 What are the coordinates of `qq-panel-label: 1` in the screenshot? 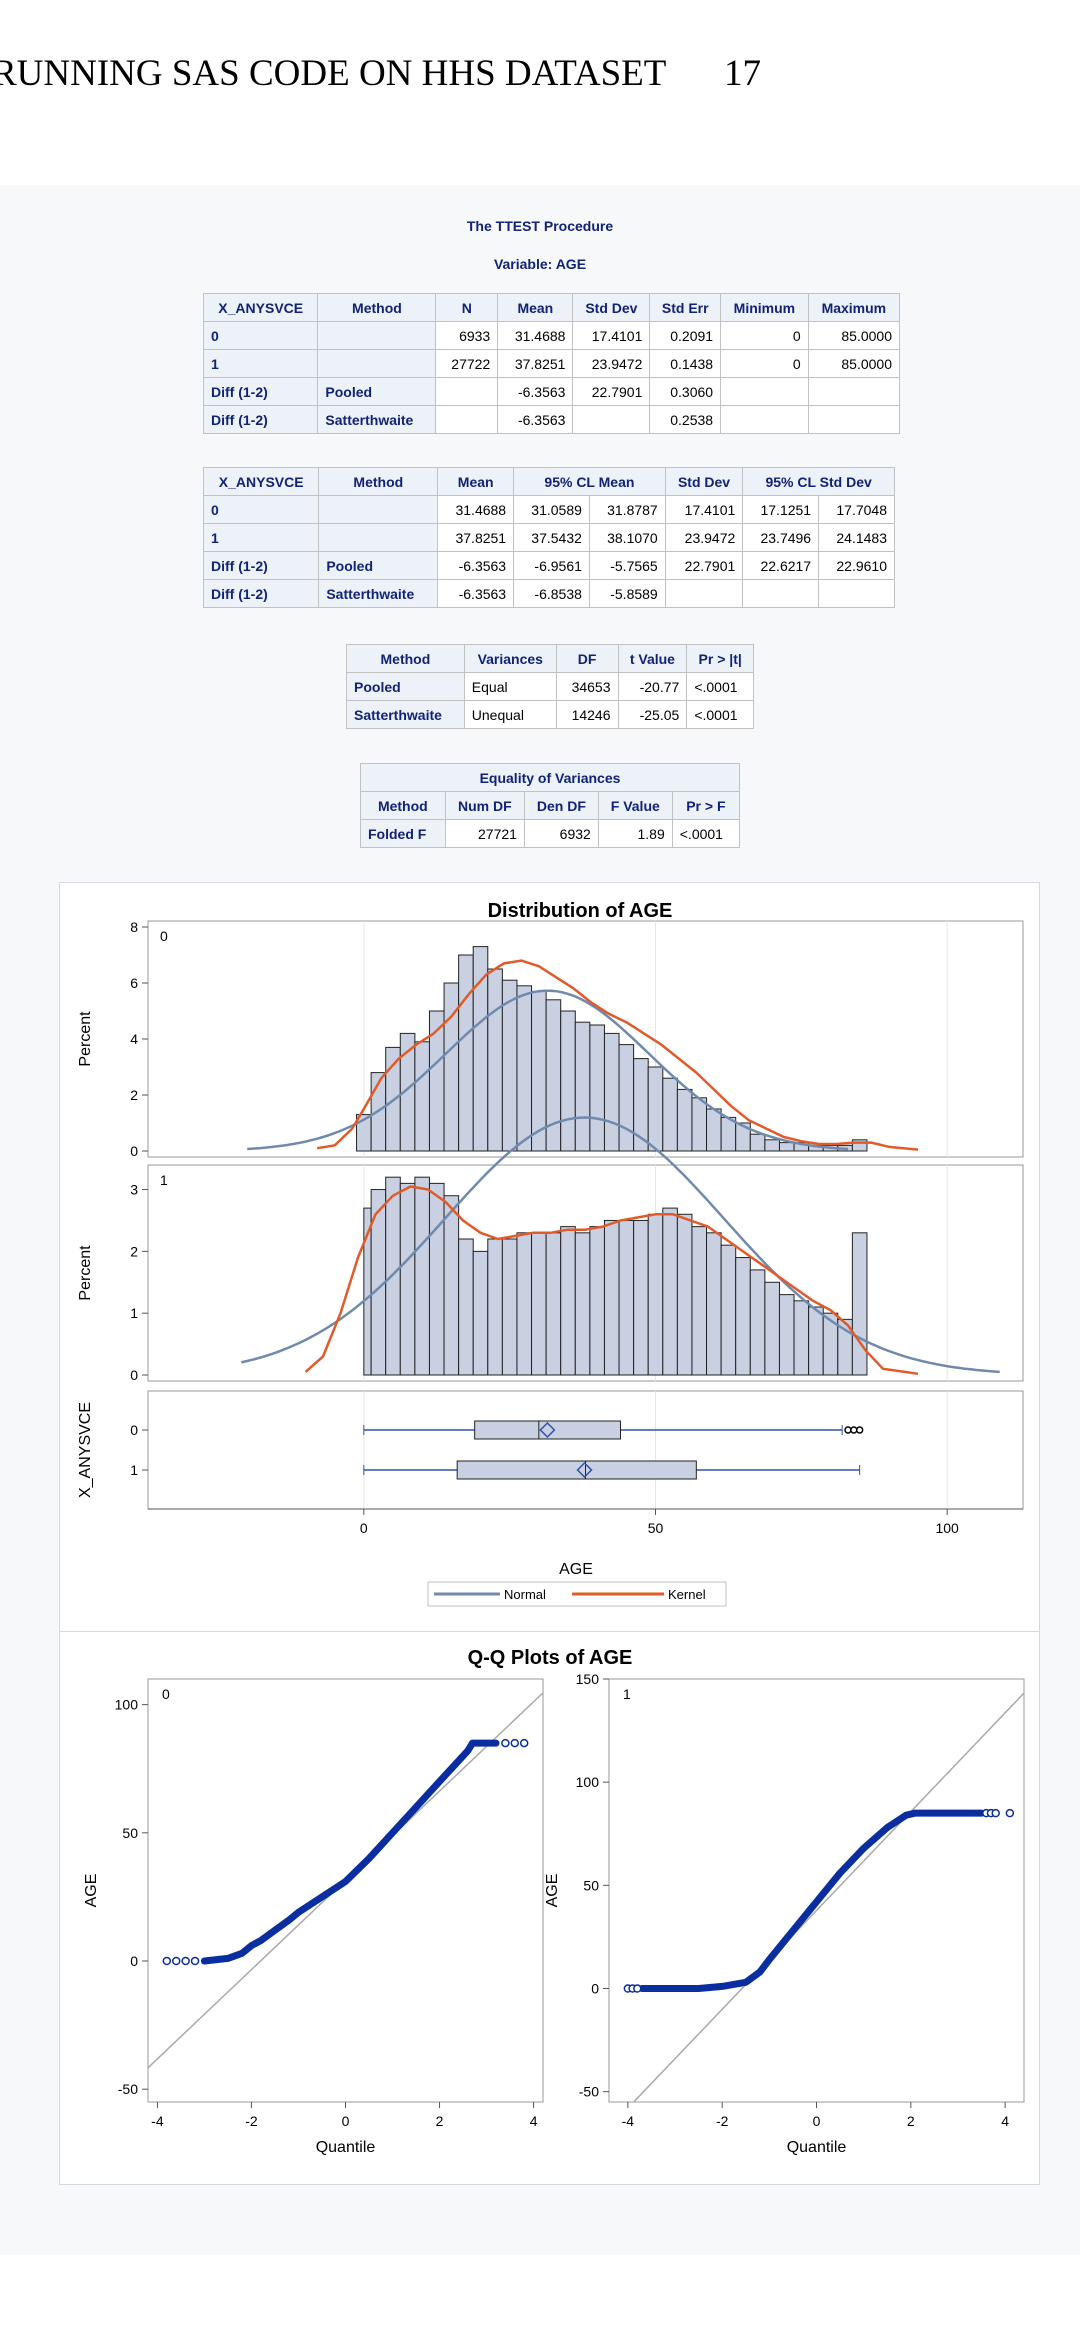 It's located at (627, 1694).